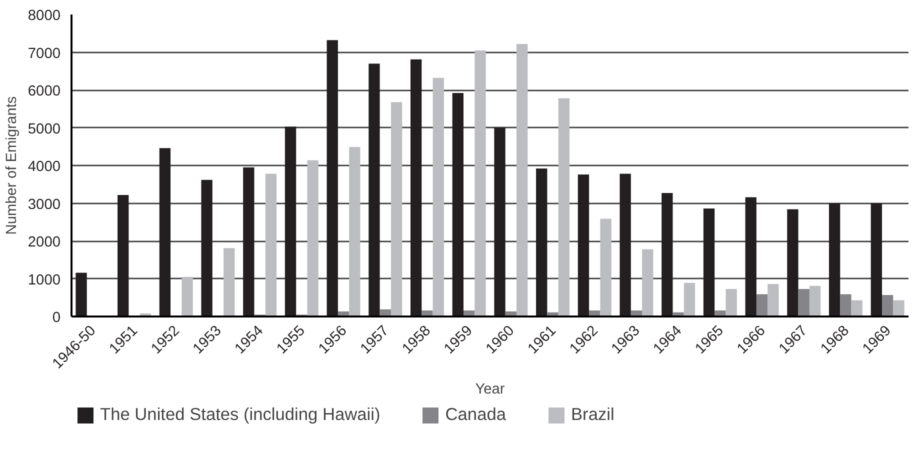 The width and height of the screenshot is (917, 452). What do you see at coordinates (44, 16) in the screenshot?
I see `y-tick-label: 8000` at bounding box center [44, 16].